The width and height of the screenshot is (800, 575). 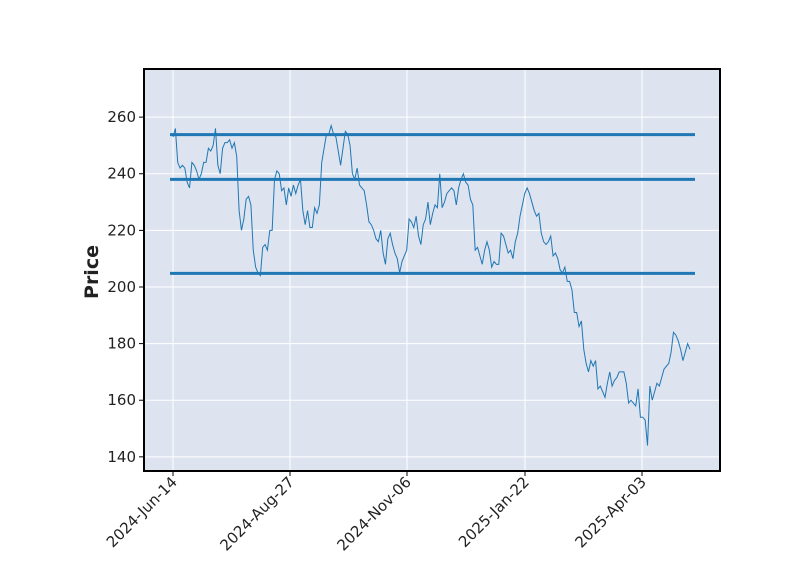 What do you see at coordinates (121, 117) in the screenshot?
I see `y-tick-label: 260` at bounding box center [121, 117].